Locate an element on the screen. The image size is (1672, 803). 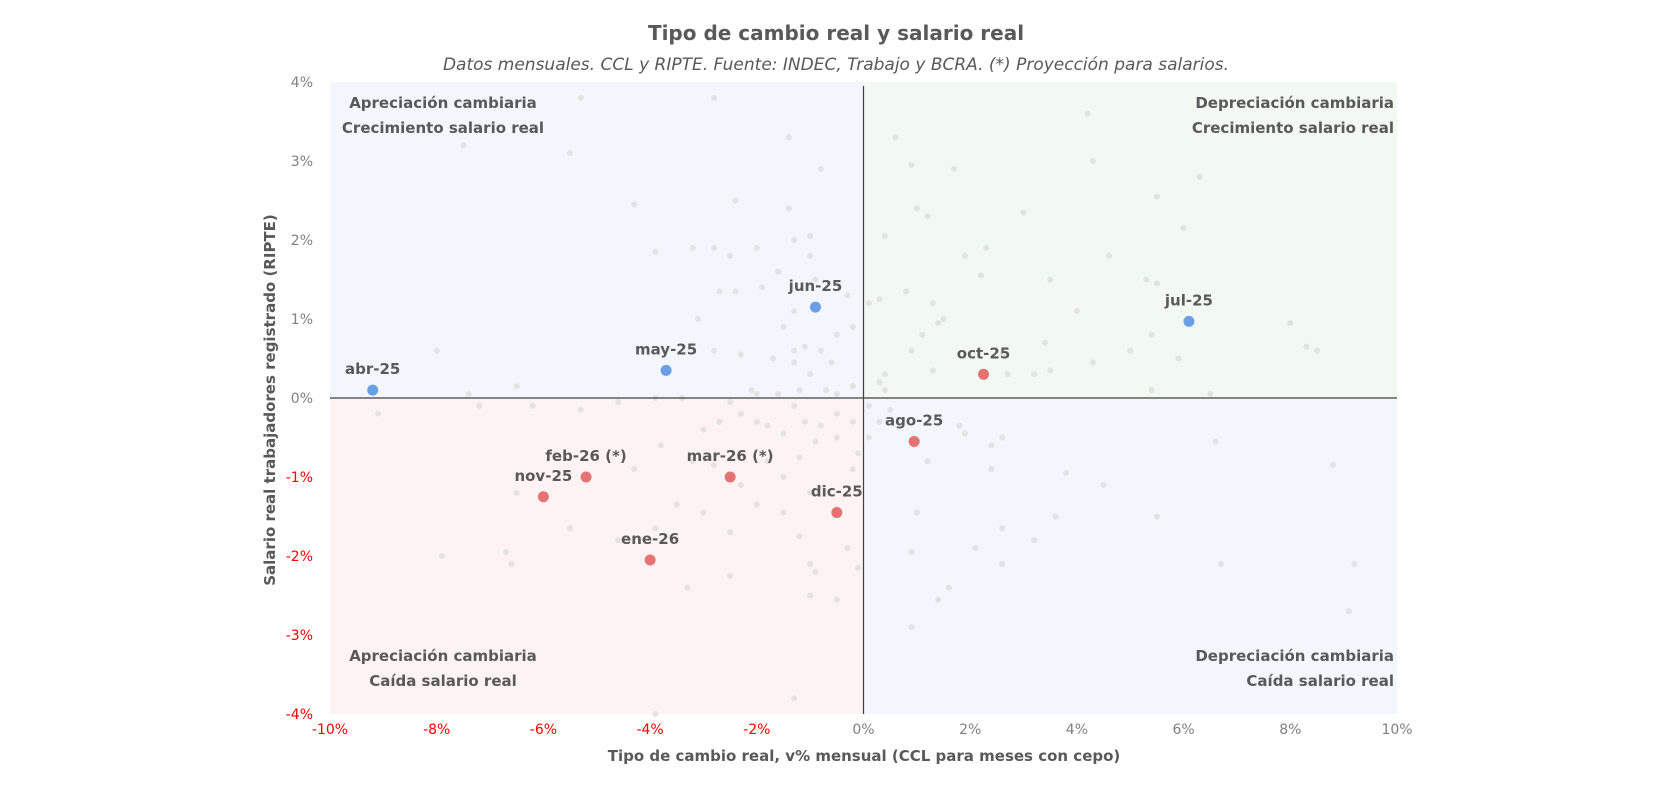
quadrant-top-left-line2: Crecimiento salario real is located at coordinates (443, 128).